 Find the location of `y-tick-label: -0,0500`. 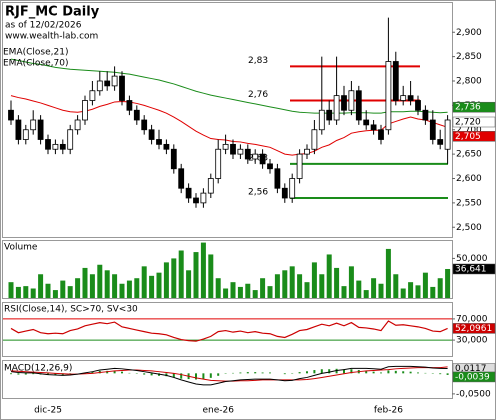

y-tick-label: -0,0500 is located at coordinates (473, 394).